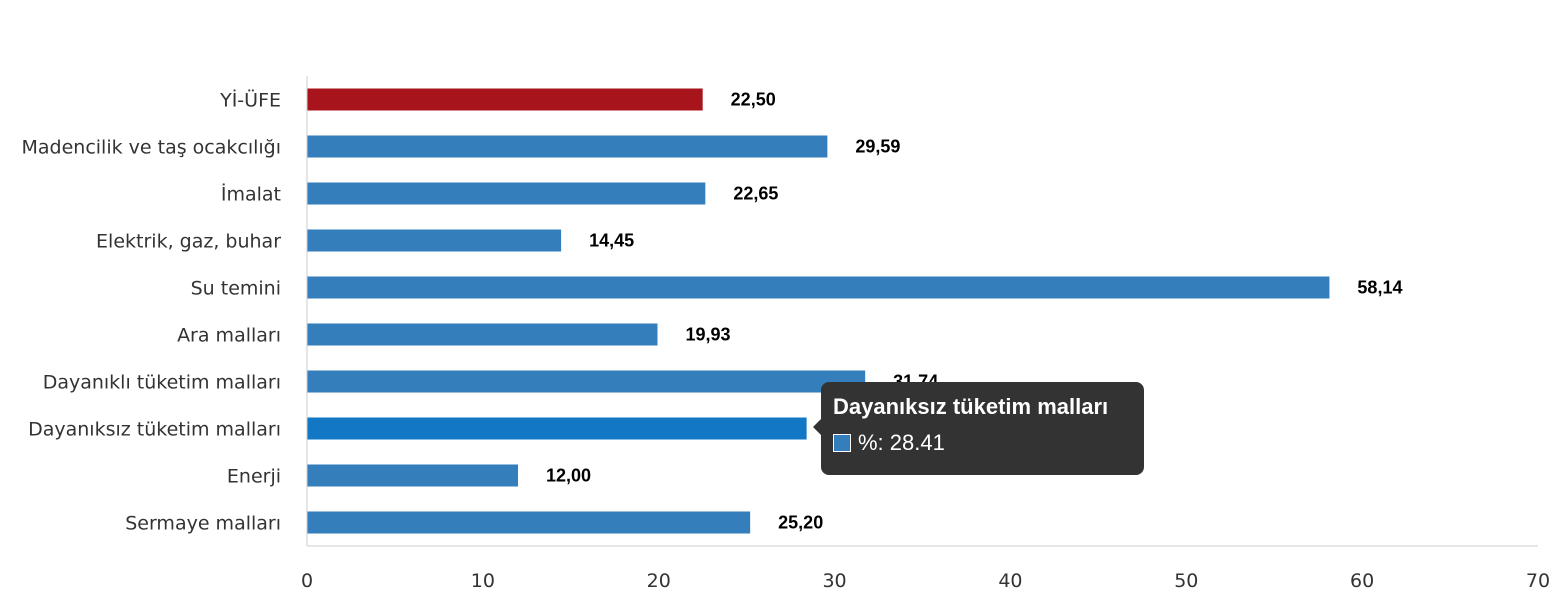 Image resolution: width=1556 pixels, height=600 pixels. Describe the element at coordinates (152, 148) in the screenshot. I see `category-label: Madencilik ve taş ocakcılığı` at that location.